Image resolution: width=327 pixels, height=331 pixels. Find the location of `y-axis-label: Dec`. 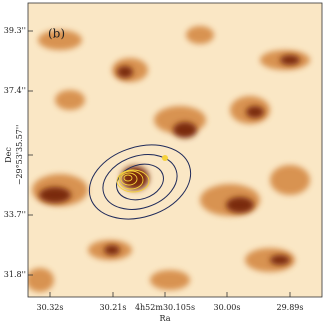

y-axis-label: Dec is located at coordinates (8, 155).